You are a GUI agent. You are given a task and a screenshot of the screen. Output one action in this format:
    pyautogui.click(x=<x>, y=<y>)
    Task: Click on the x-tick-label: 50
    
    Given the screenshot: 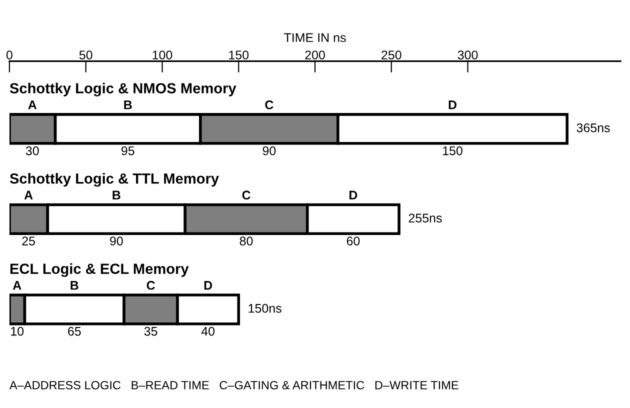 What is the action you would take?
    pyautogui.click(x=85, y=55)
    